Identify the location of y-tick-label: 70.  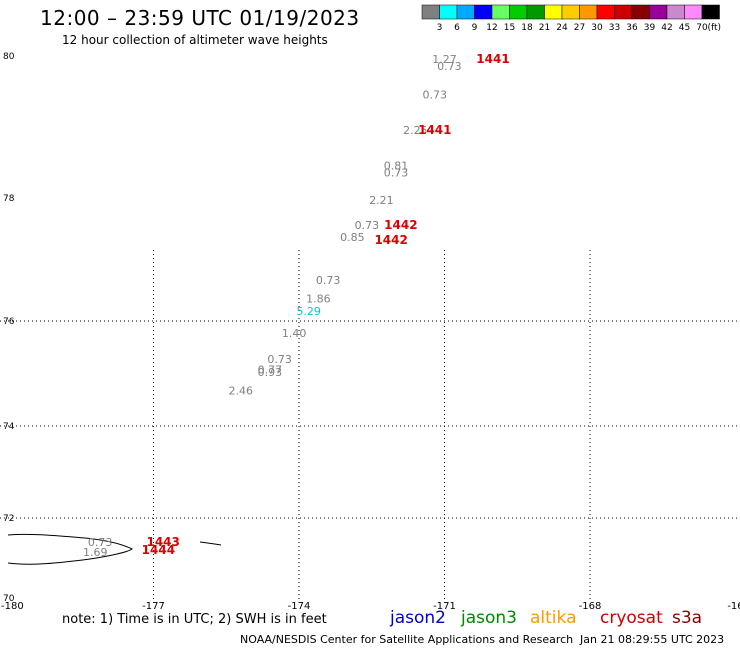
(9, 599).